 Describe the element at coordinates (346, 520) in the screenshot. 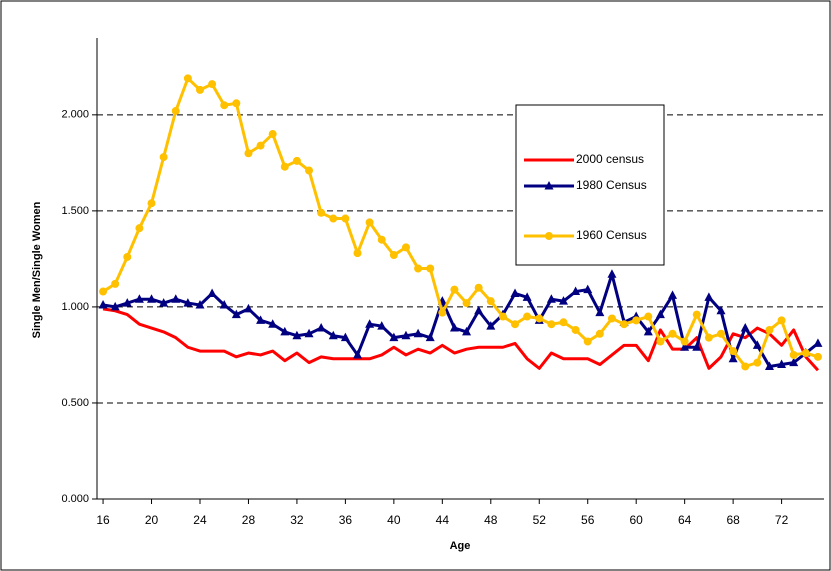

I see `x-tick-label: 36` at that location.